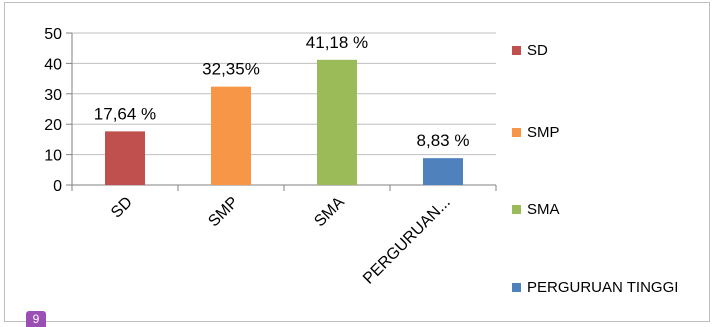  Describe the element at coordinates (443, 140) in the screenshot. I see `data-label: 8,83 %` at that location.